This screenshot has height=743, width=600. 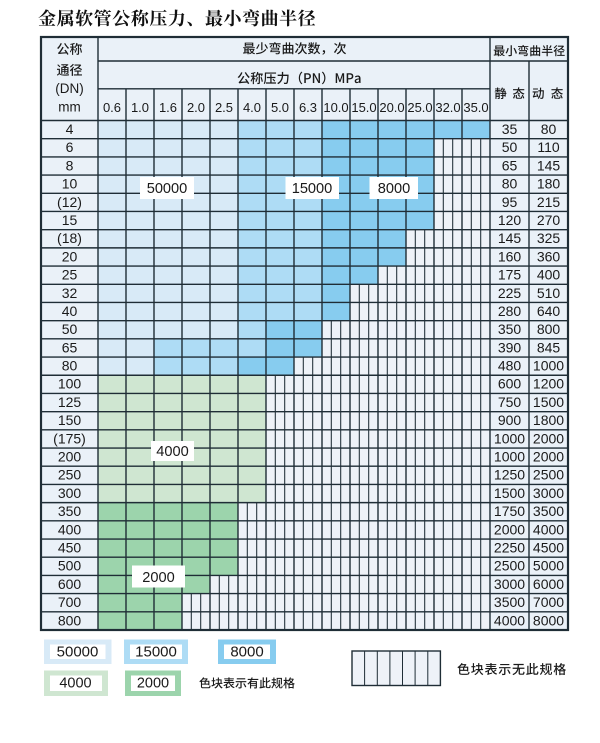 What do you see at coordinates (548, 548) in the screenshot?
I see `svg-text: 4500` at bounding box center [548, 548].